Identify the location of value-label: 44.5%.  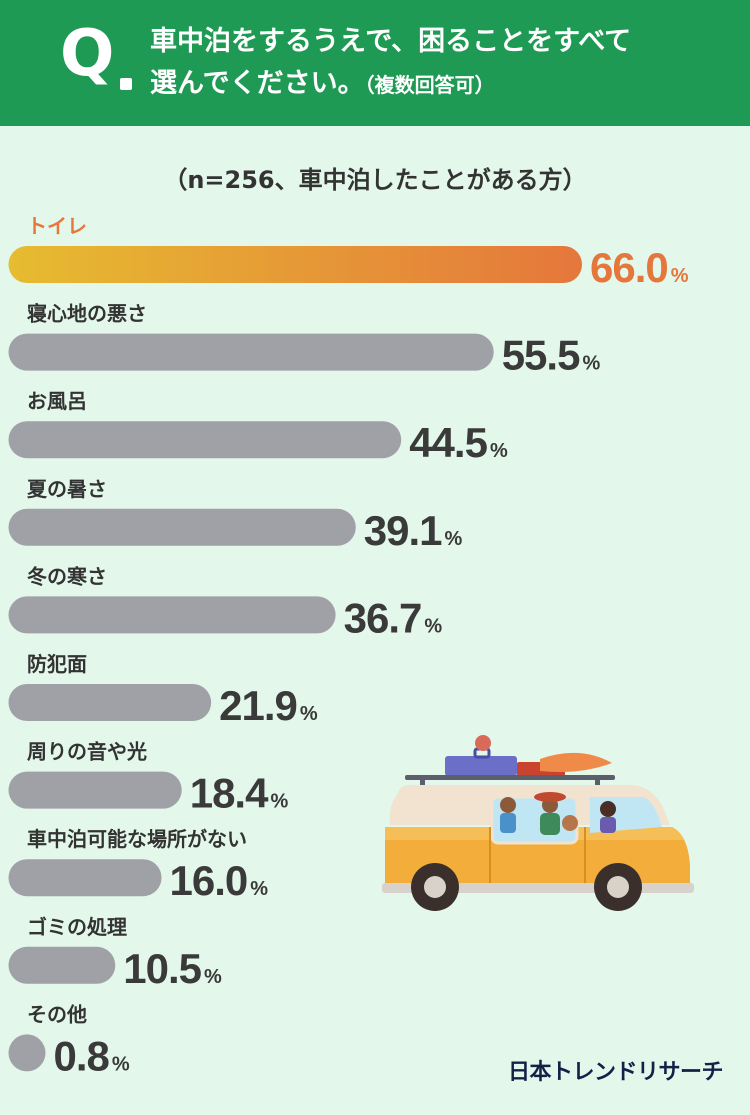
(458, 442).